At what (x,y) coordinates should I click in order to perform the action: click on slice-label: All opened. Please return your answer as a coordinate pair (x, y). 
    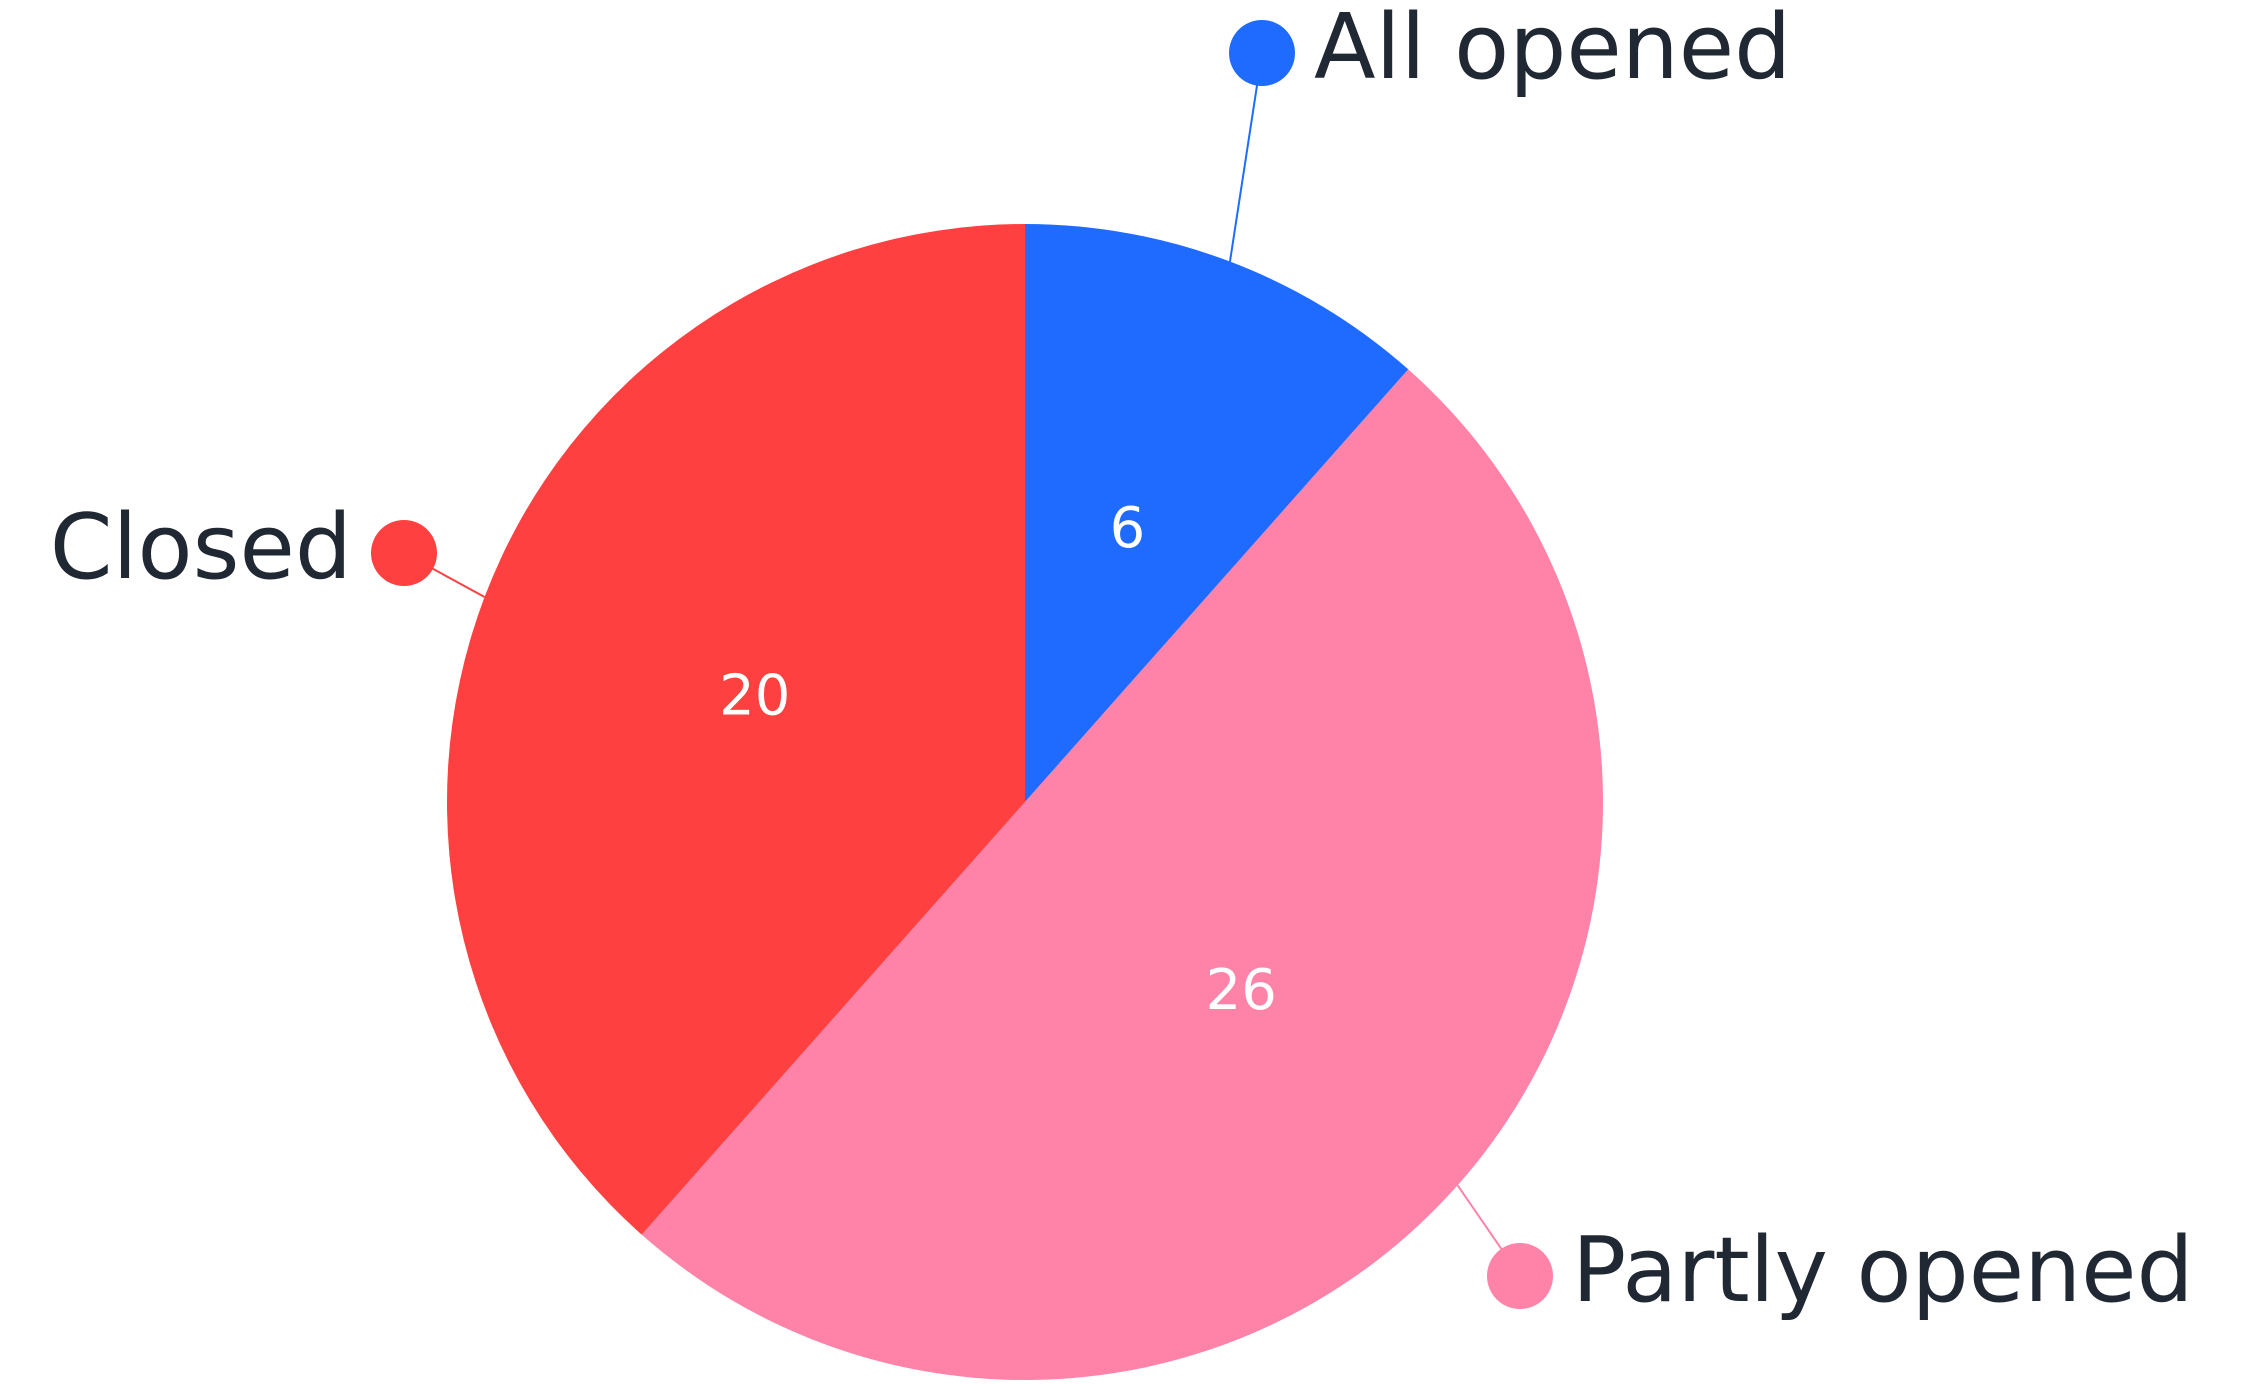
    Looking at the image, I should click on (1552, 50).